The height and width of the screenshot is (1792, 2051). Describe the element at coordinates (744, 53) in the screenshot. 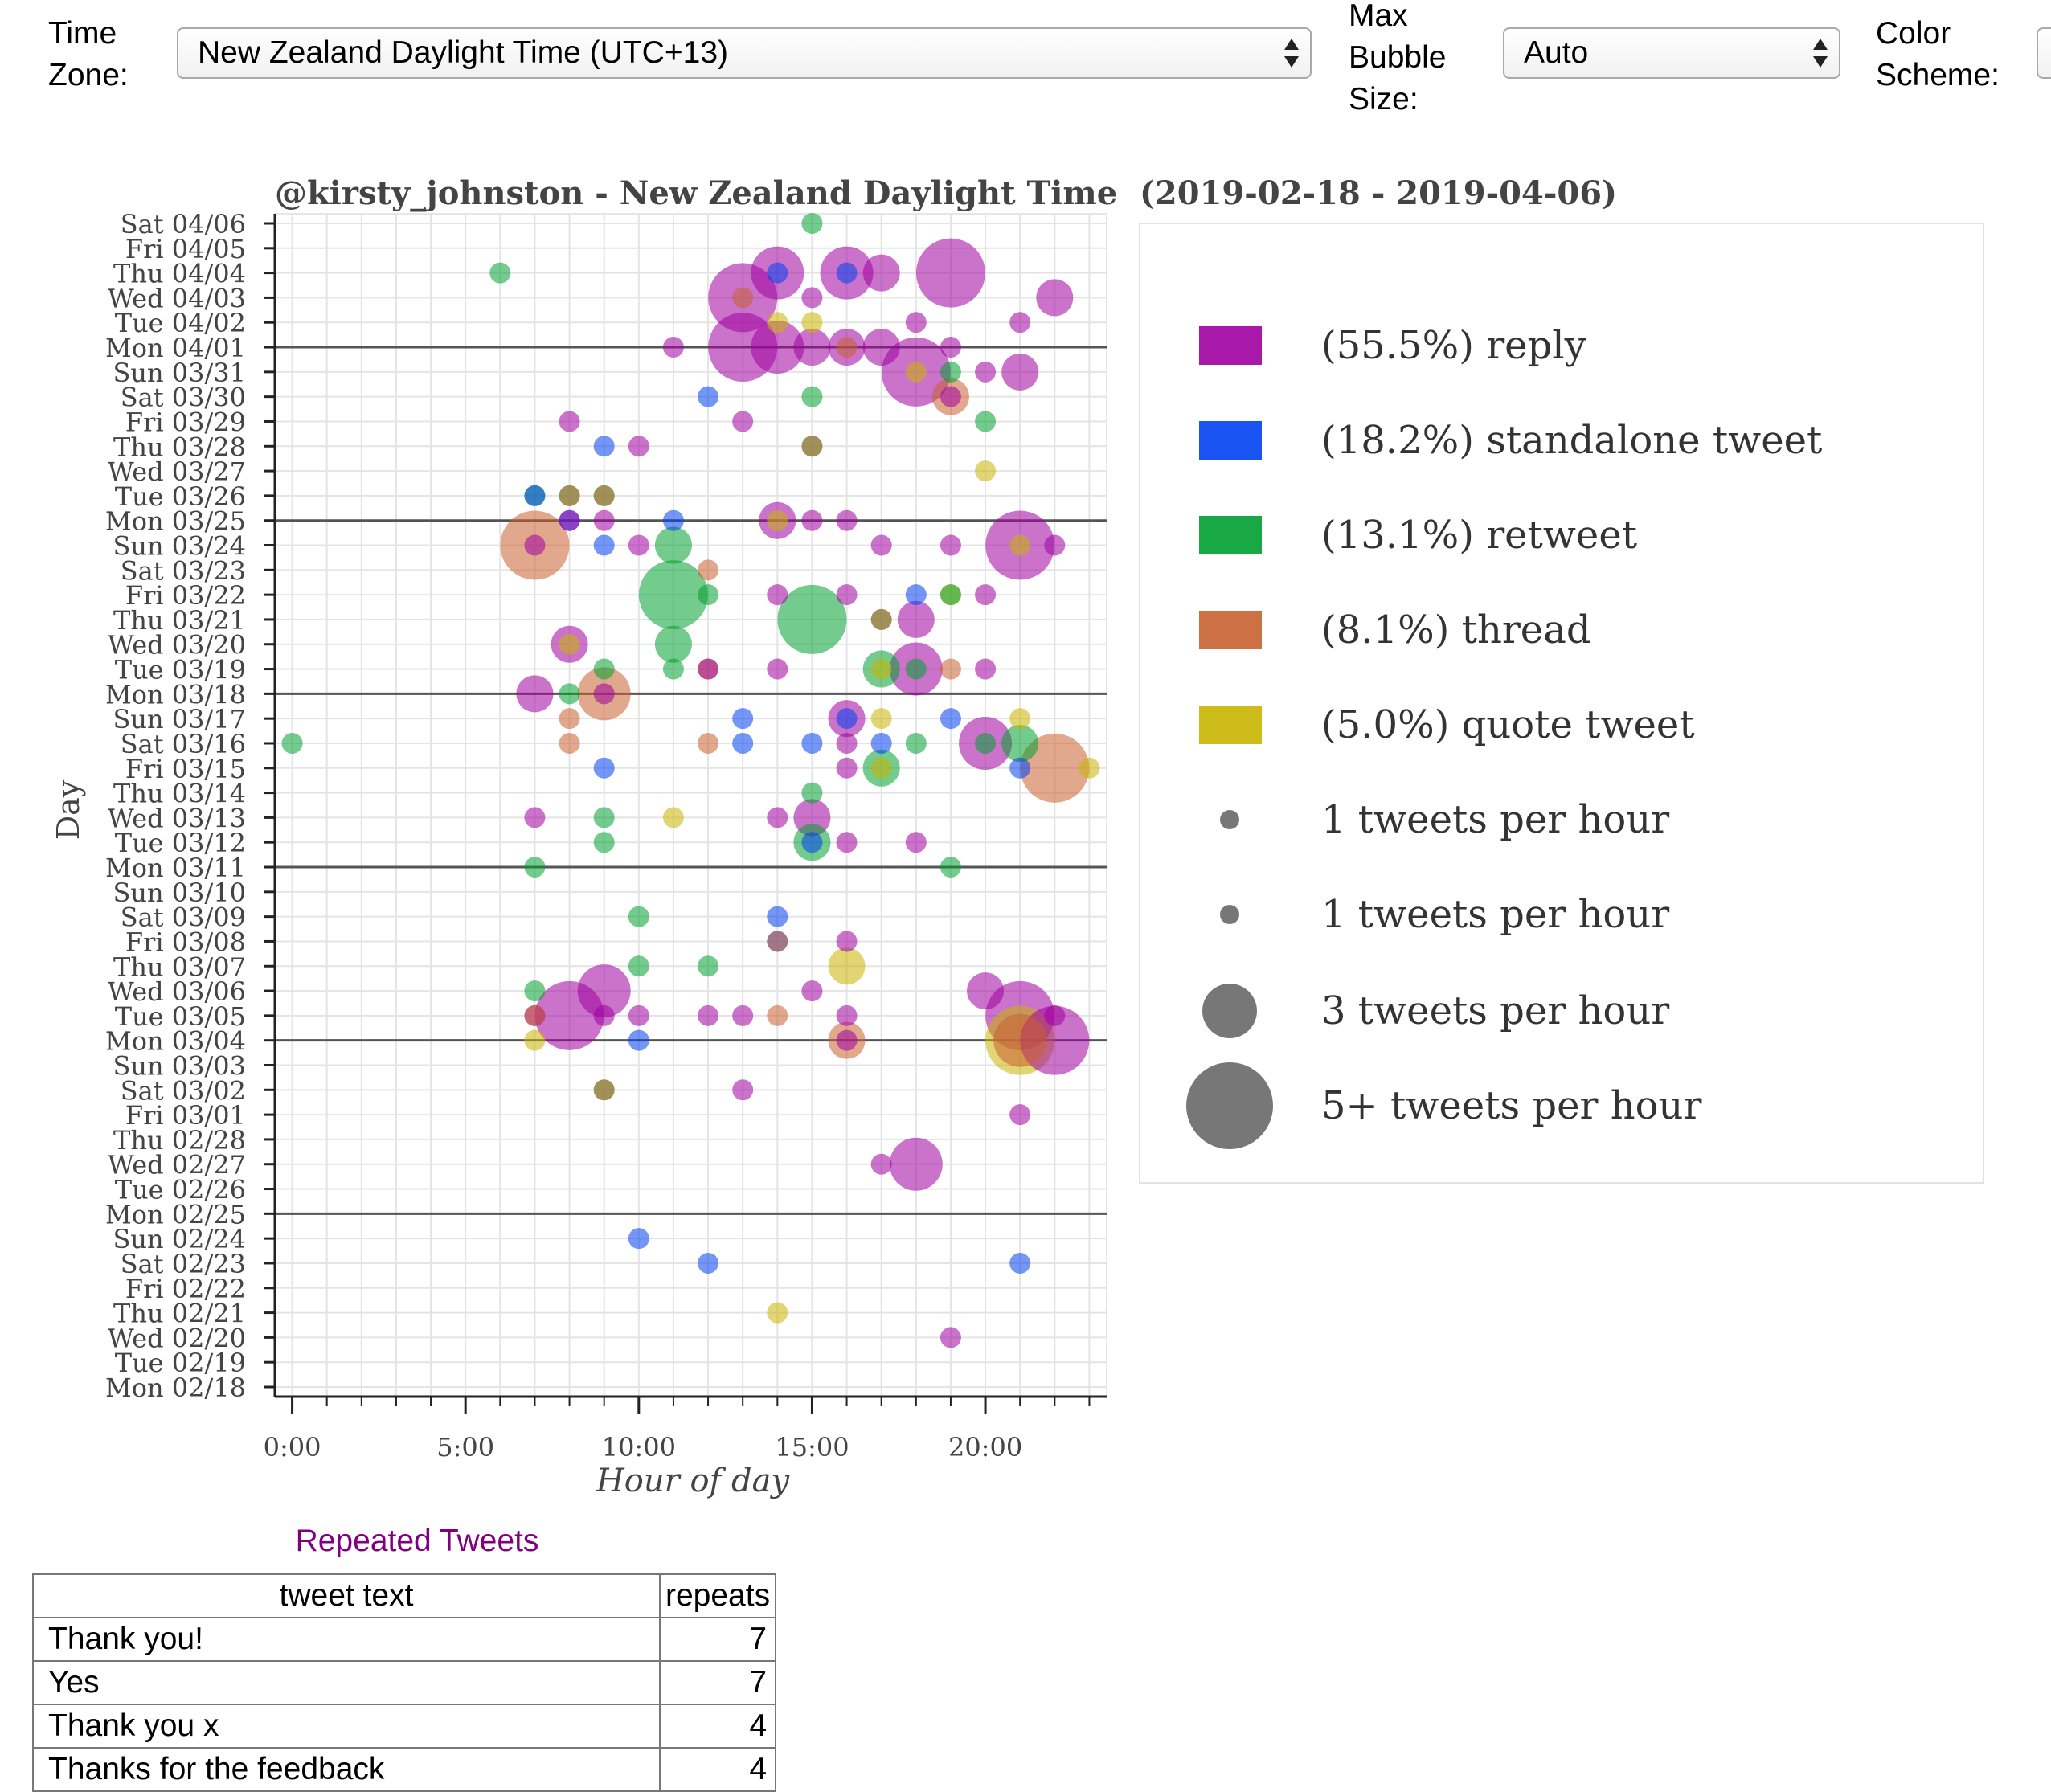

I see `timezone-select: New Zealand Daylight Time (UTC+13)` at that location.